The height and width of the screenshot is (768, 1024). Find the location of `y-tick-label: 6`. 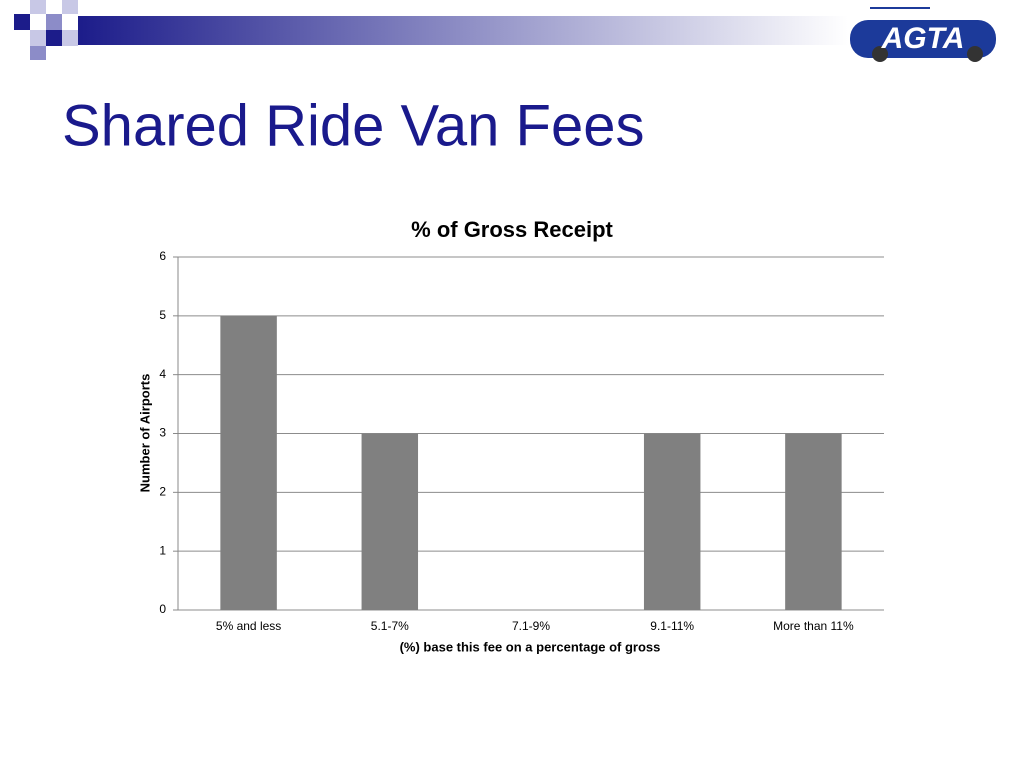

y-tick-label: 6 is located at coordinates (162, 256).